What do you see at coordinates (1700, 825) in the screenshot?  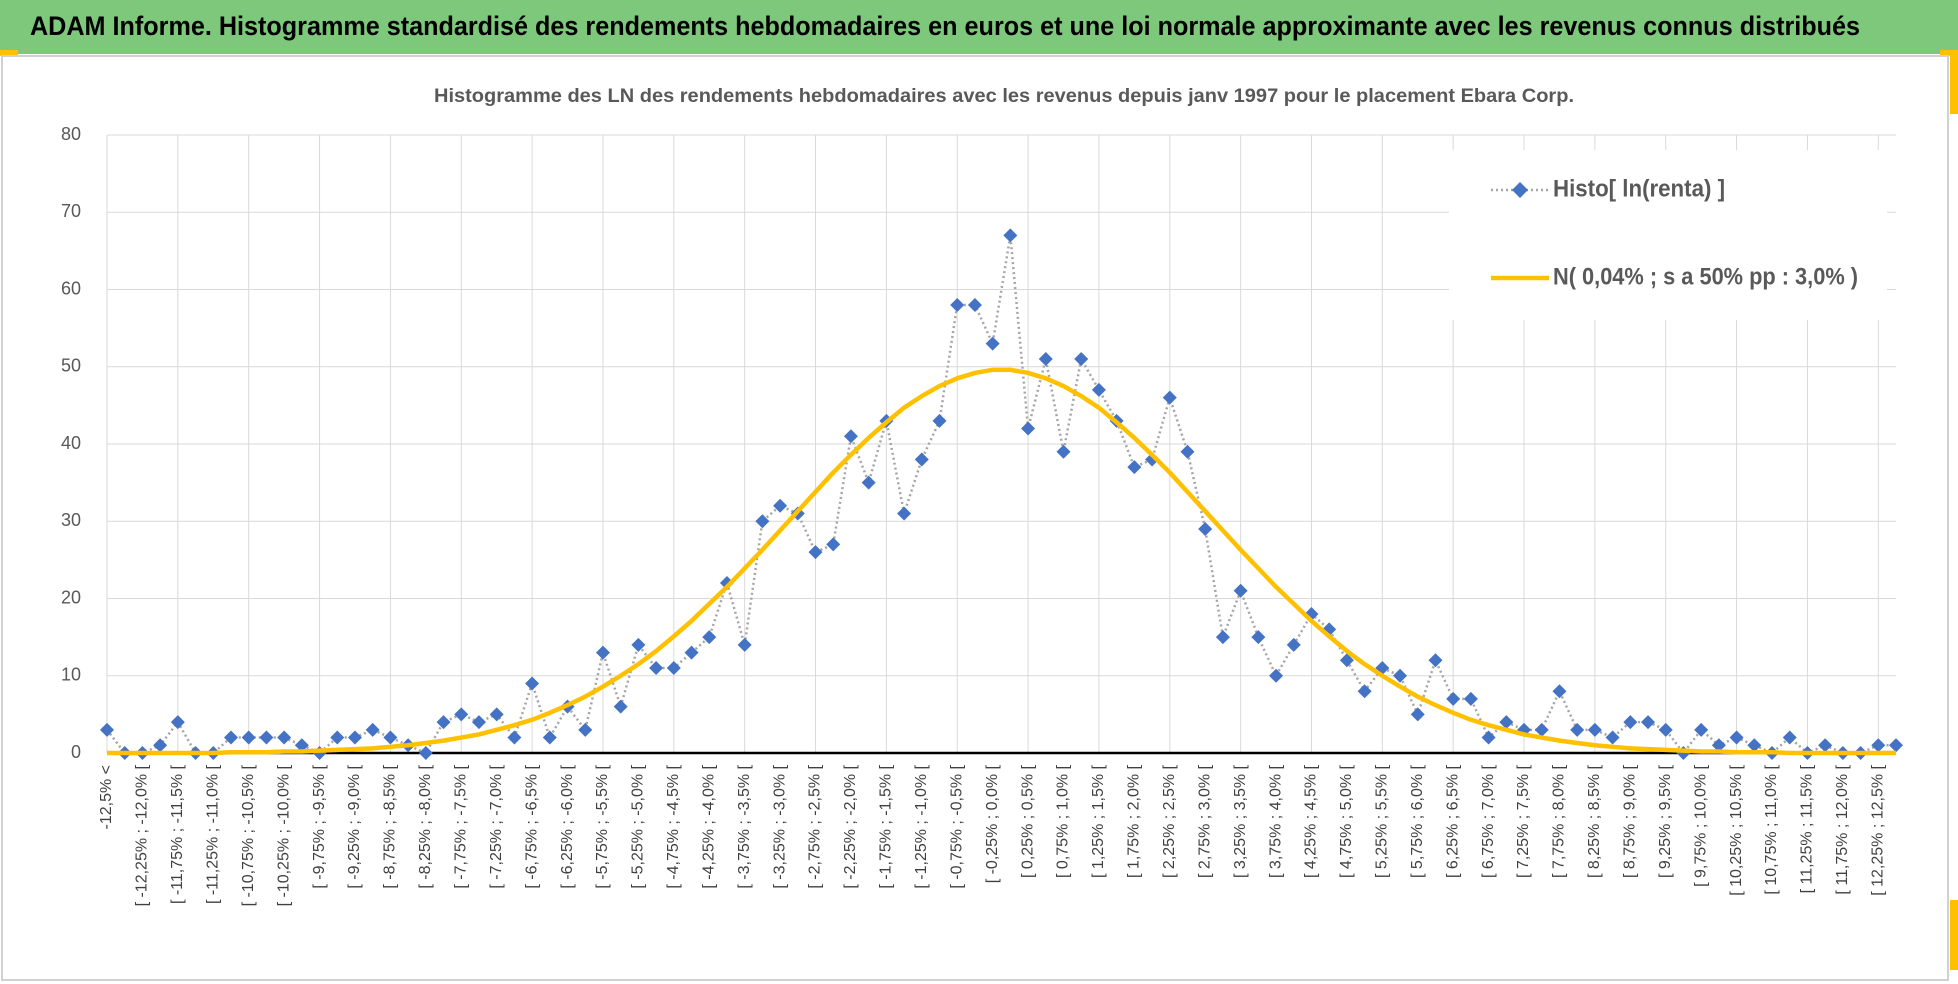 I see `x-tick-label: [ 9,75% ; 10,0% [` at bounding box center [1700, 825].